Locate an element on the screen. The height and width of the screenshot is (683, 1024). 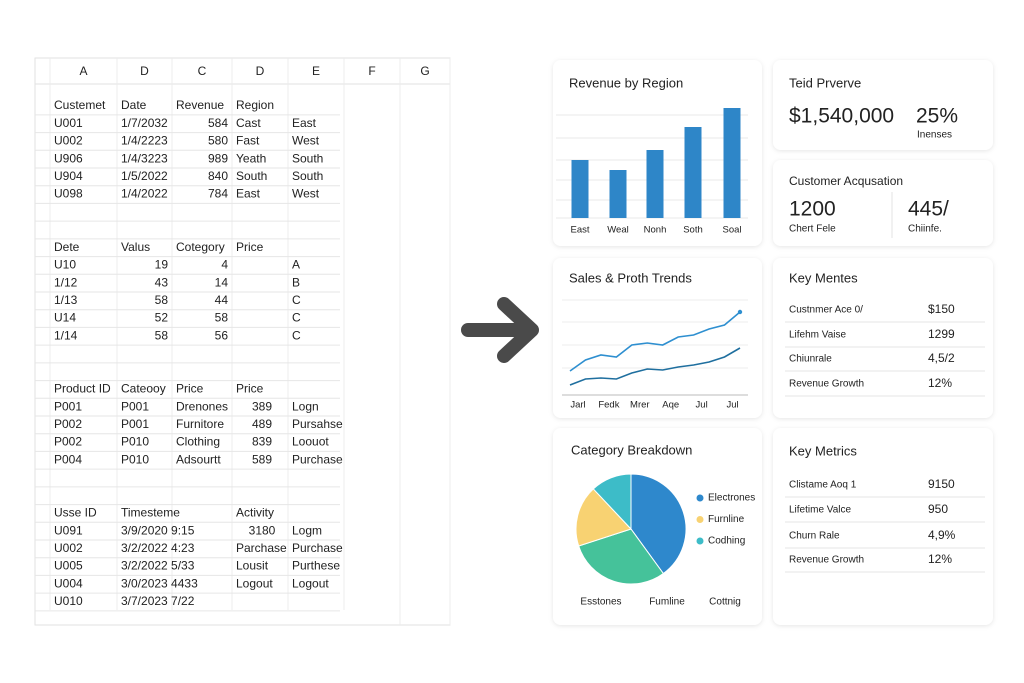
cell: Usse ID is located at coordinates (75, 513).